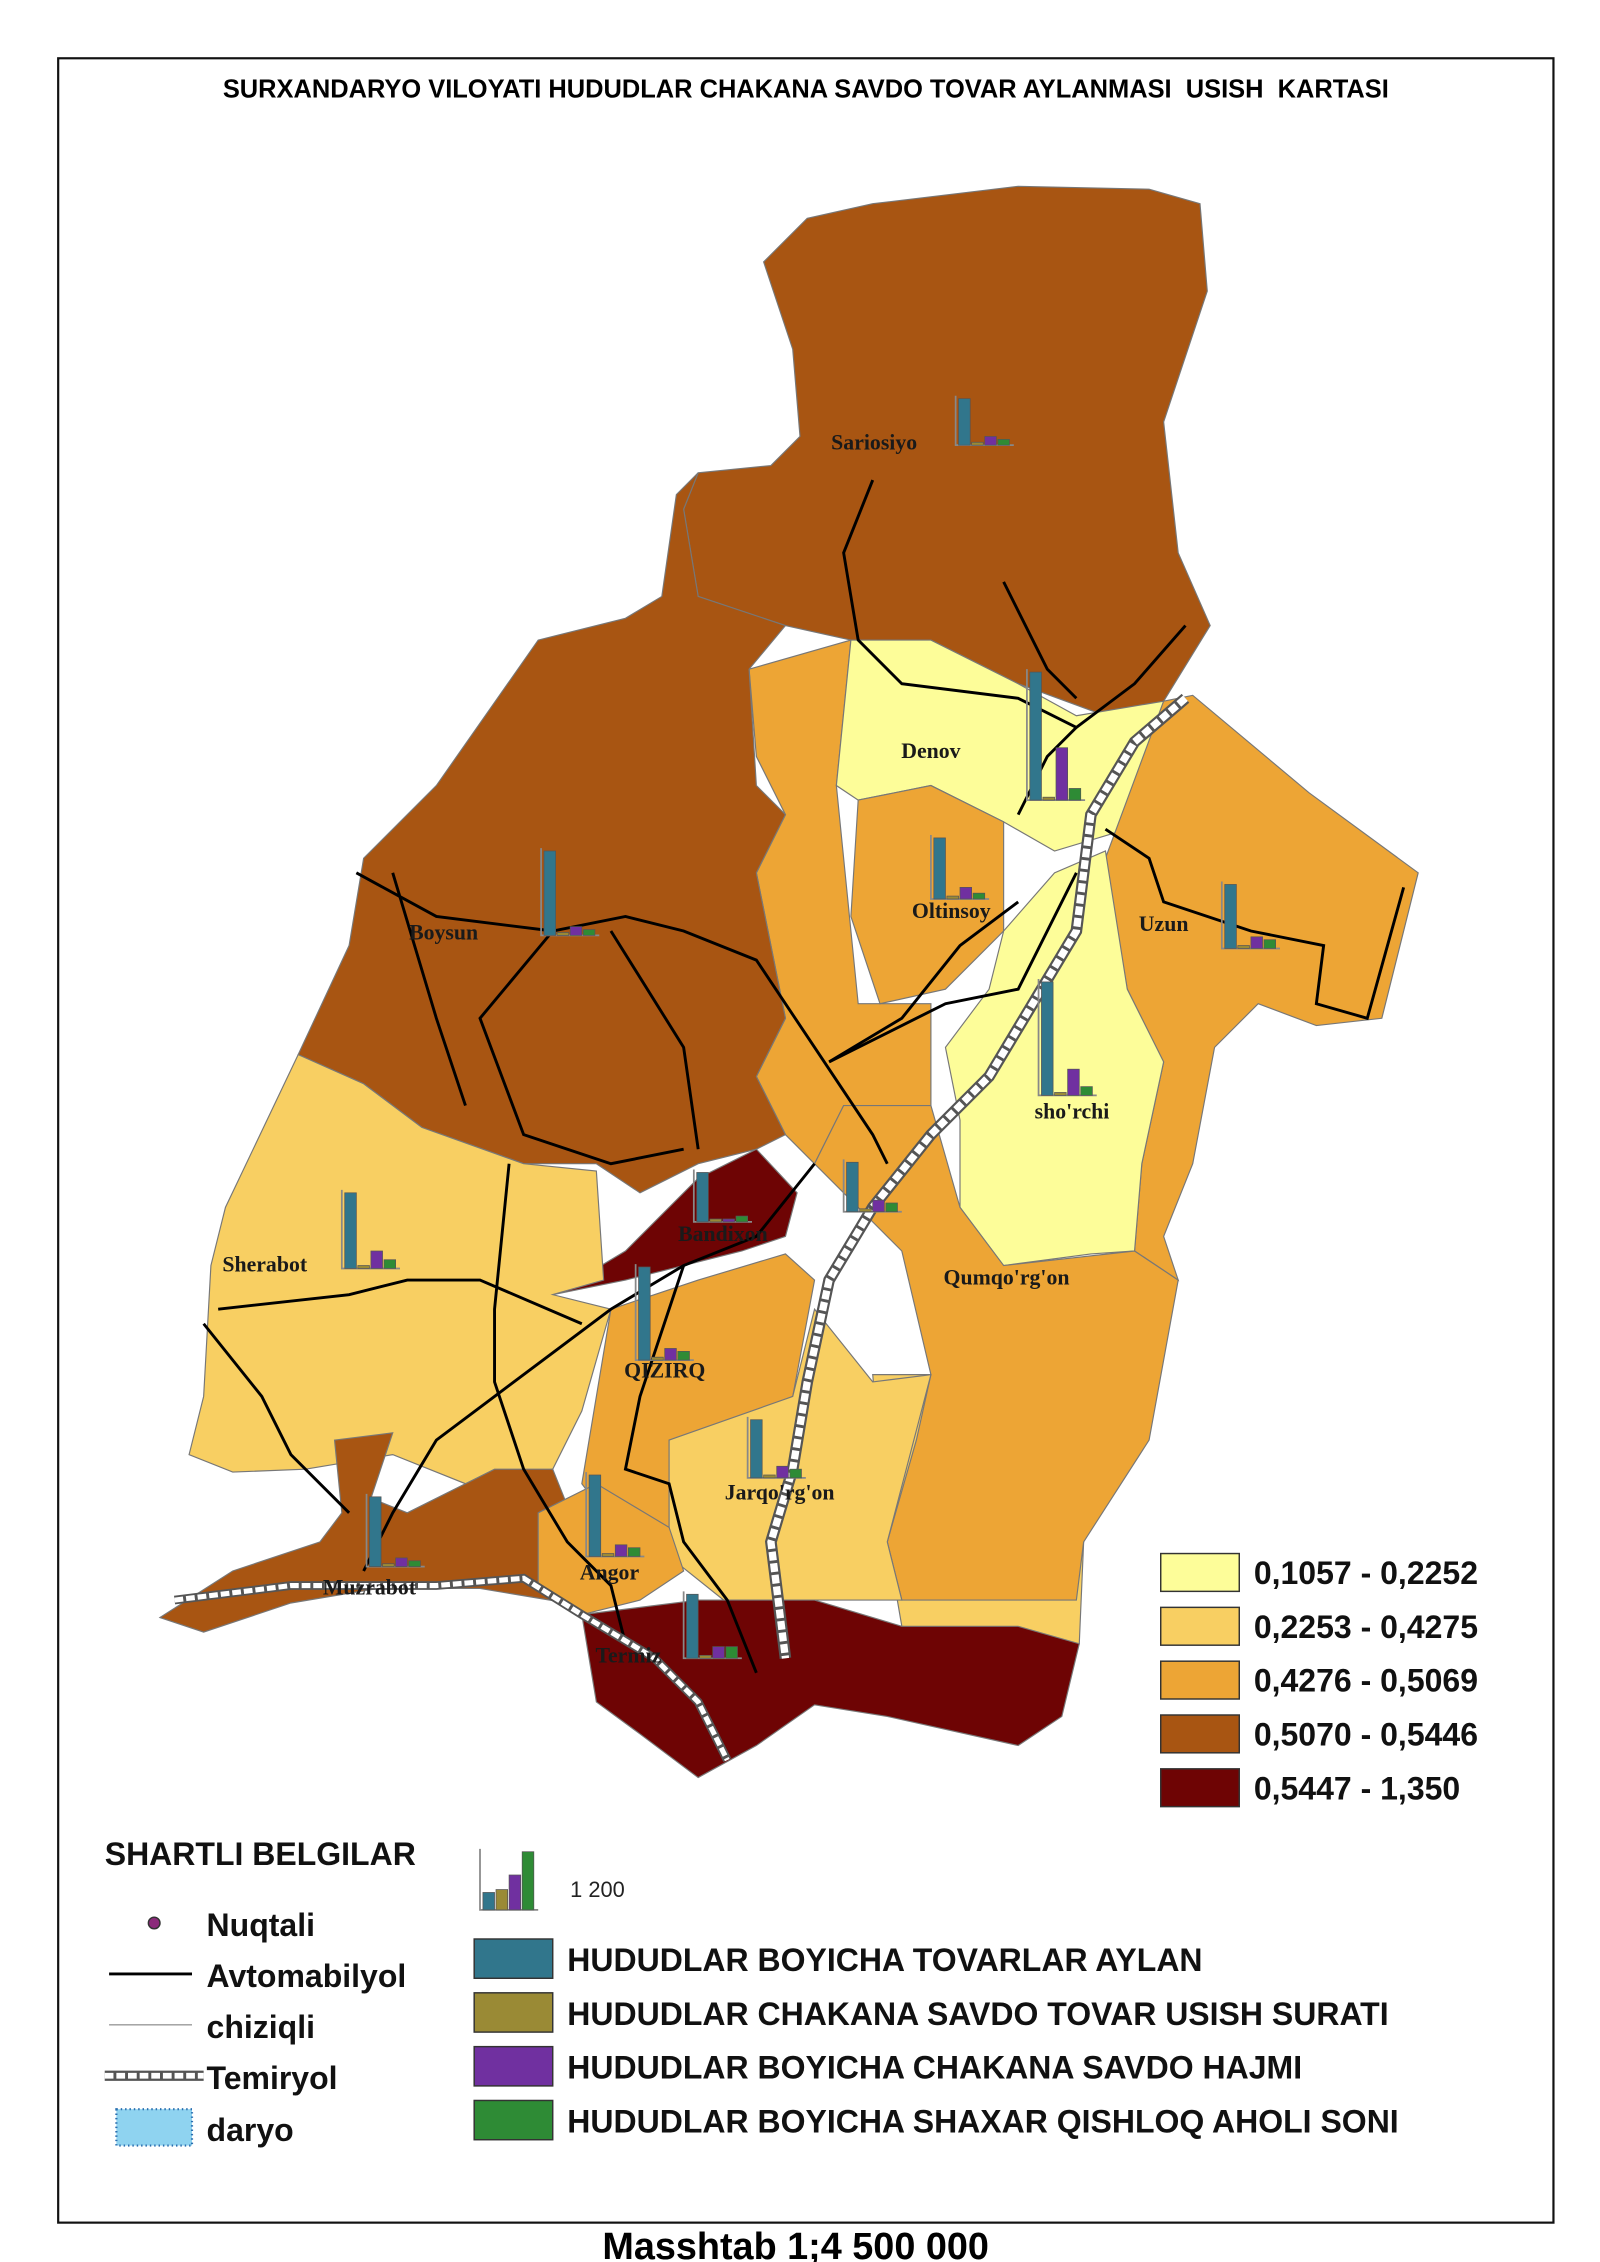 The width and height of the screenshot is (1600, 2262). Describe the element at coordinates (723, 1234) in the screenshot. I see `district-label: Bandixon` at that location.